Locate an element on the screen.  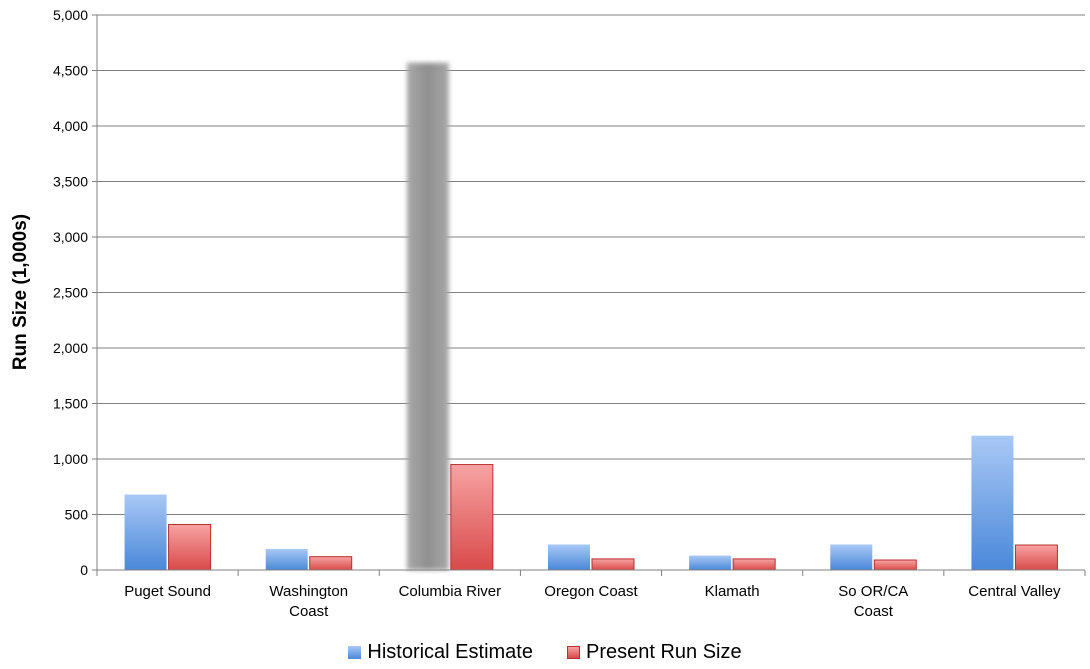
legend-swatch-present is located at coordinates (573, 652).